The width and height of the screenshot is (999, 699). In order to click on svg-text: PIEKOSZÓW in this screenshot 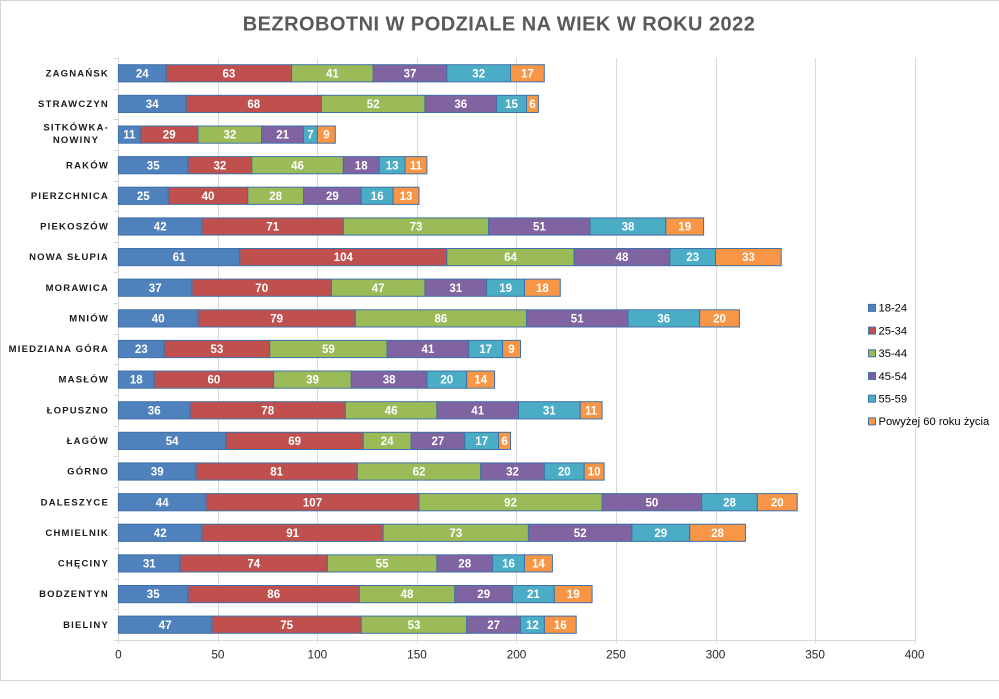, I will do `click(74, 227)`.